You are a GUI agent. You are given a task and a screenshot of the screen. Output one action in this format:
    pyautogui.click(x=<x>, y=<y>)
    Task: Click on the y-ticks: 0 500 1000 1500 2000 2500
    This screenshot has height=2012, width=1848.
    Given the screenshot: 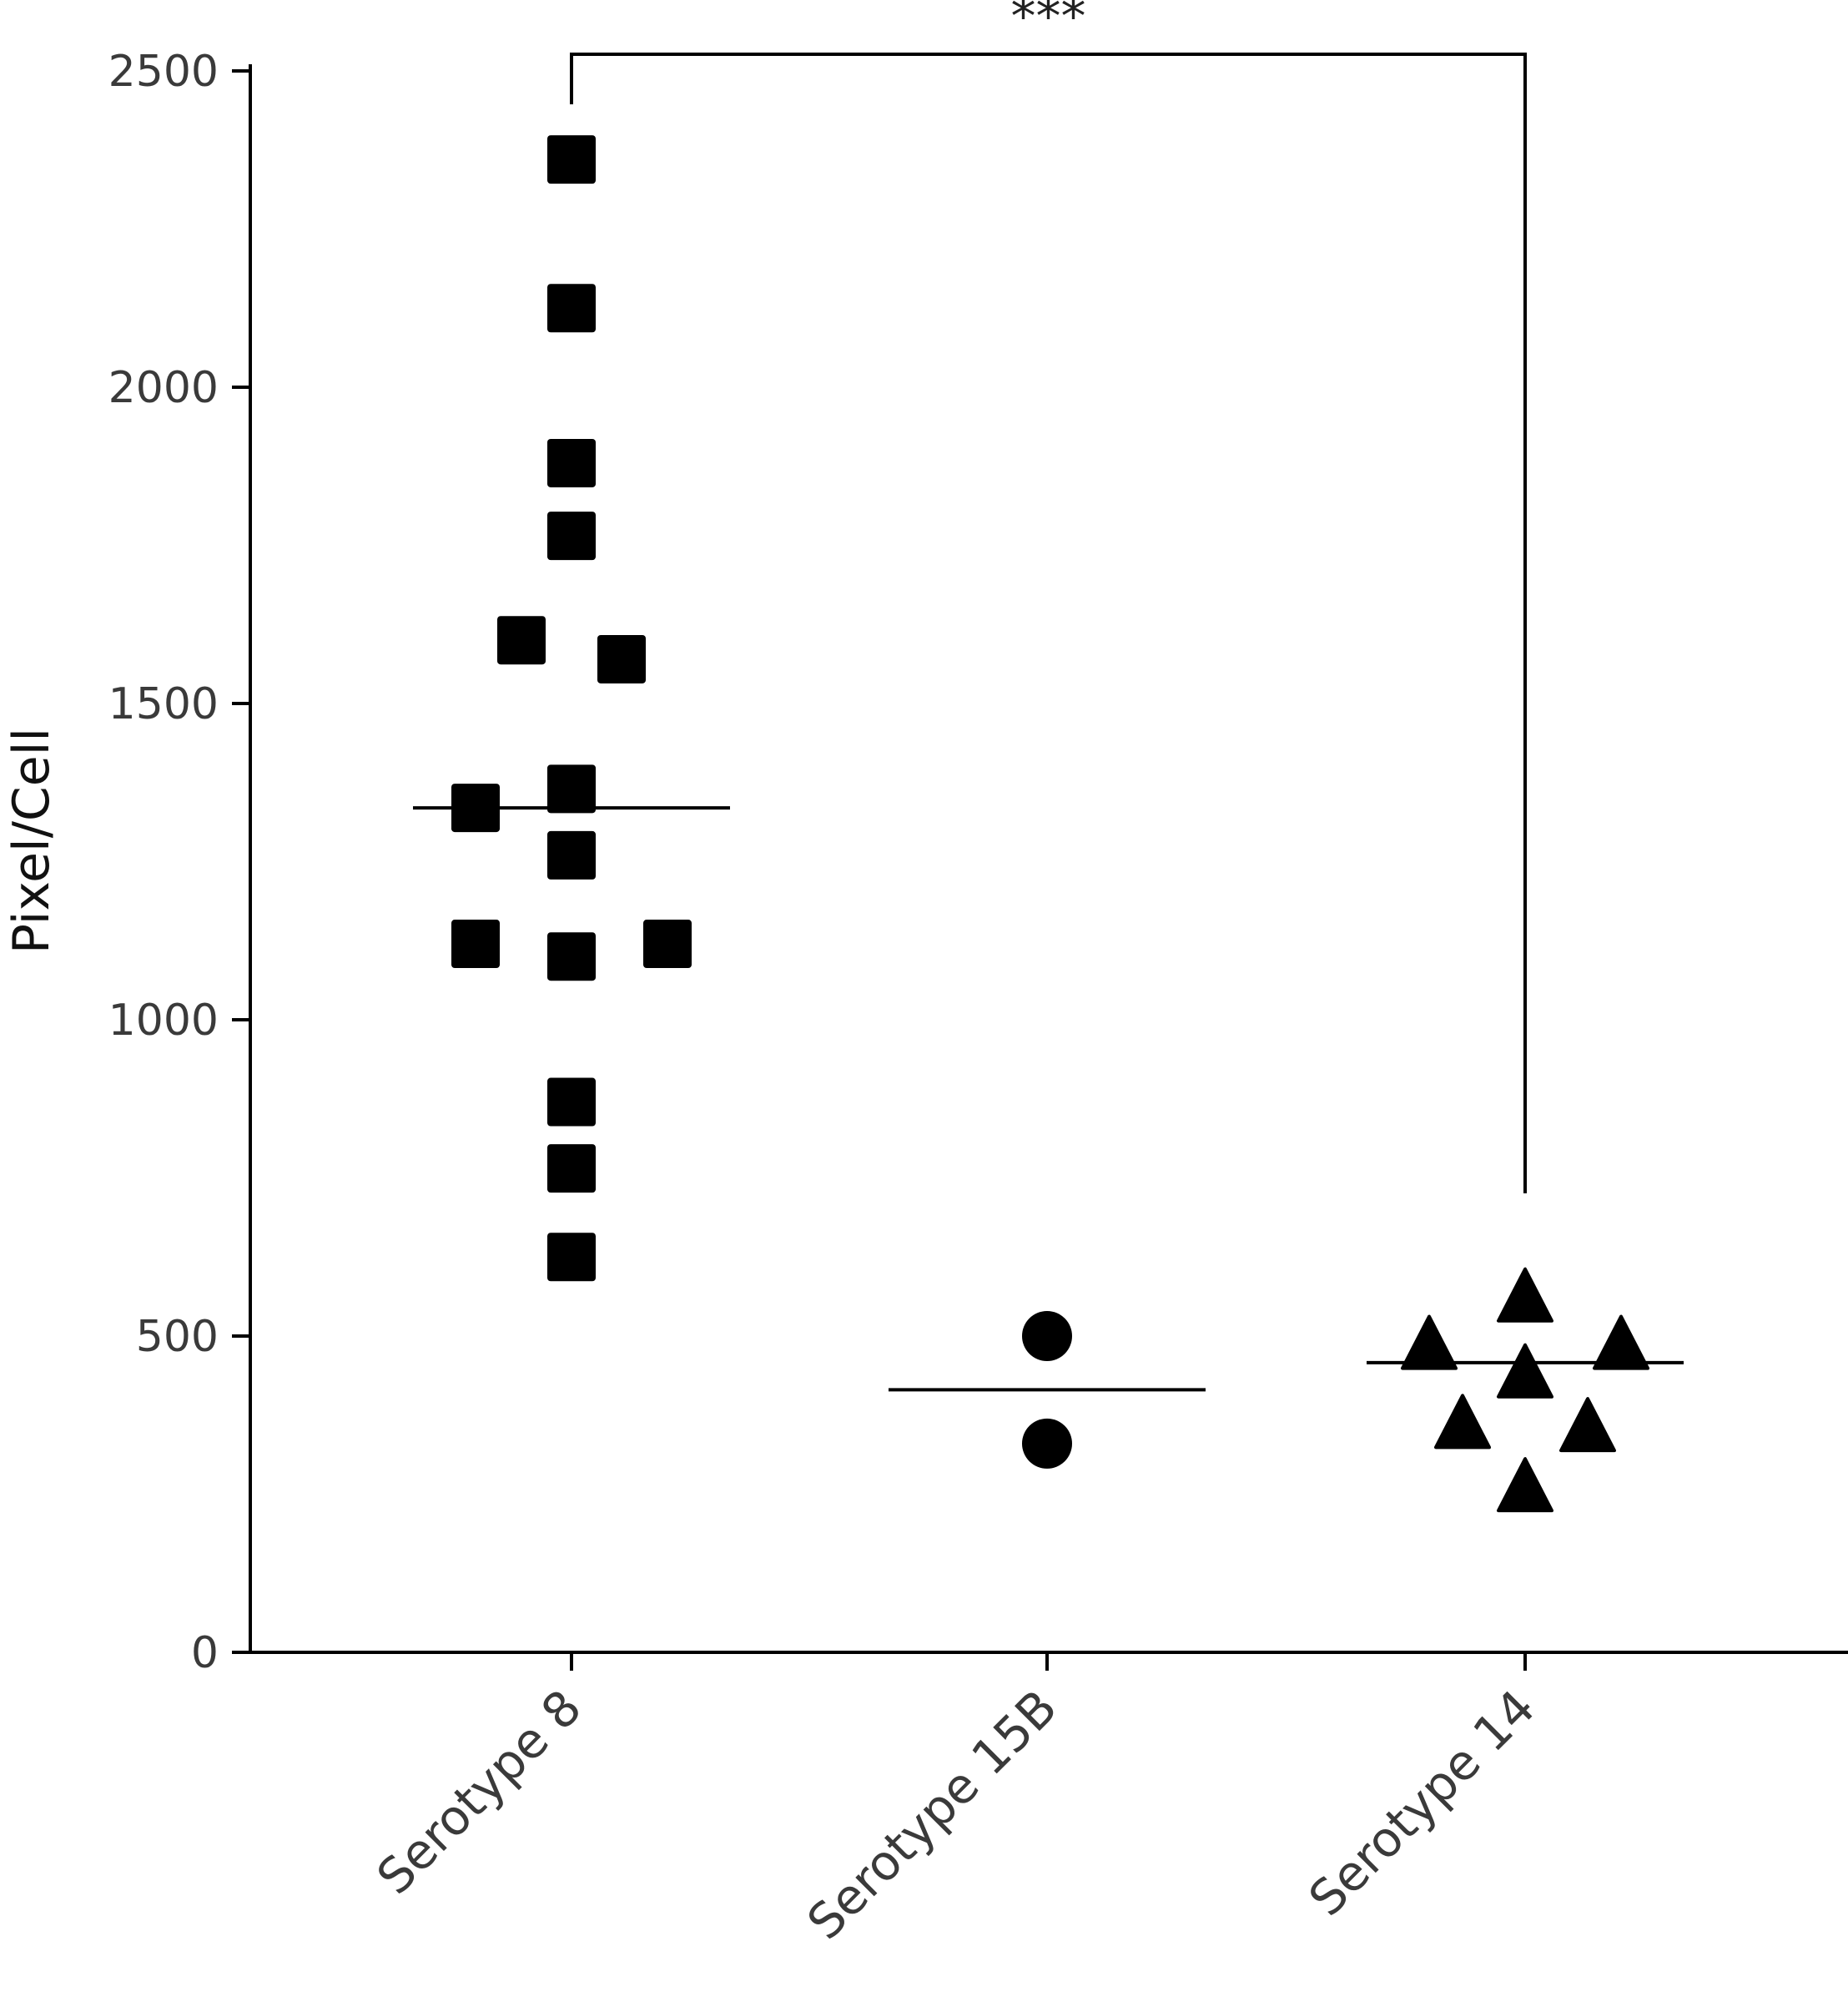 What is the action you would take?
    pyautogui.click(x=179, y=862)
    